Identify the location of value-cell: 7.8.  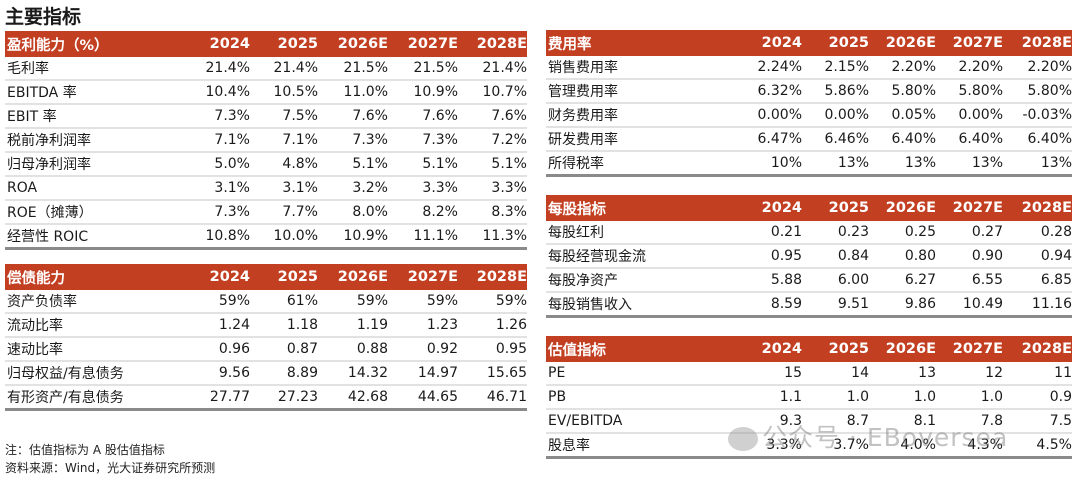
(969, 421).